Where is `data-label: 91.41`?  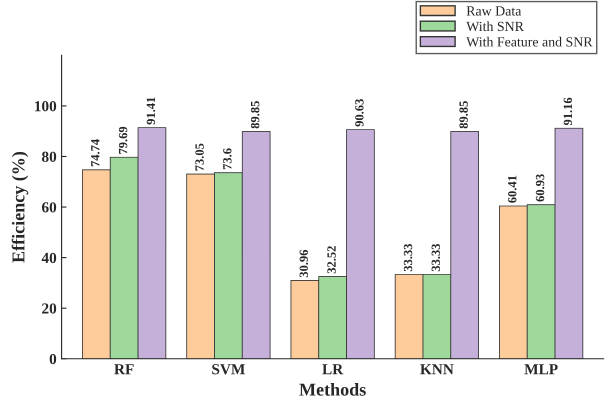 data-label: 91.41 is located at coordinates (151, 111).